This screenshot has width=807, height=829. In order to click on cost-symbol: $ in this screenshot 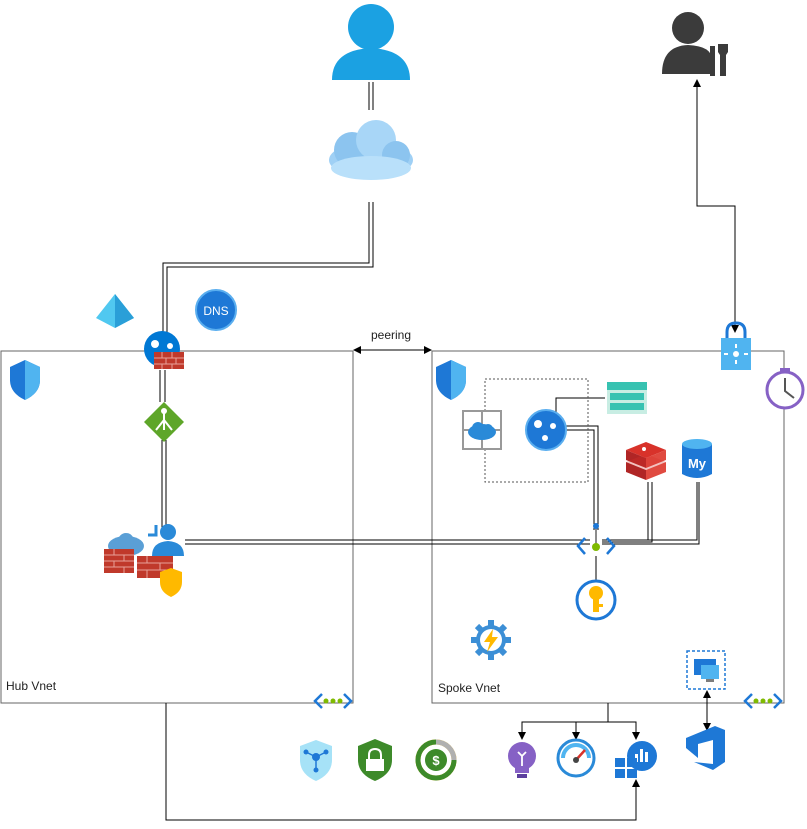, I will do `click(436, 760)`.